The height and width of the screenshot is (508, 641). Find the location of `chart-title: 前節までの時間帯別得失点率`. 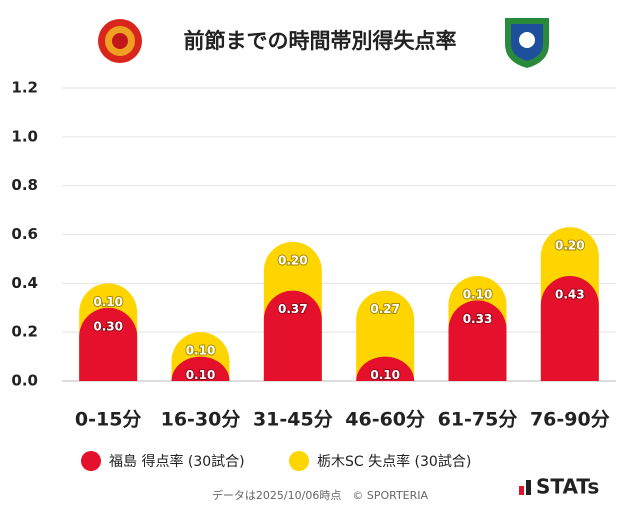

chart-title: 前節までの時間帯別得失点率 is located at coordinates (320, 41).